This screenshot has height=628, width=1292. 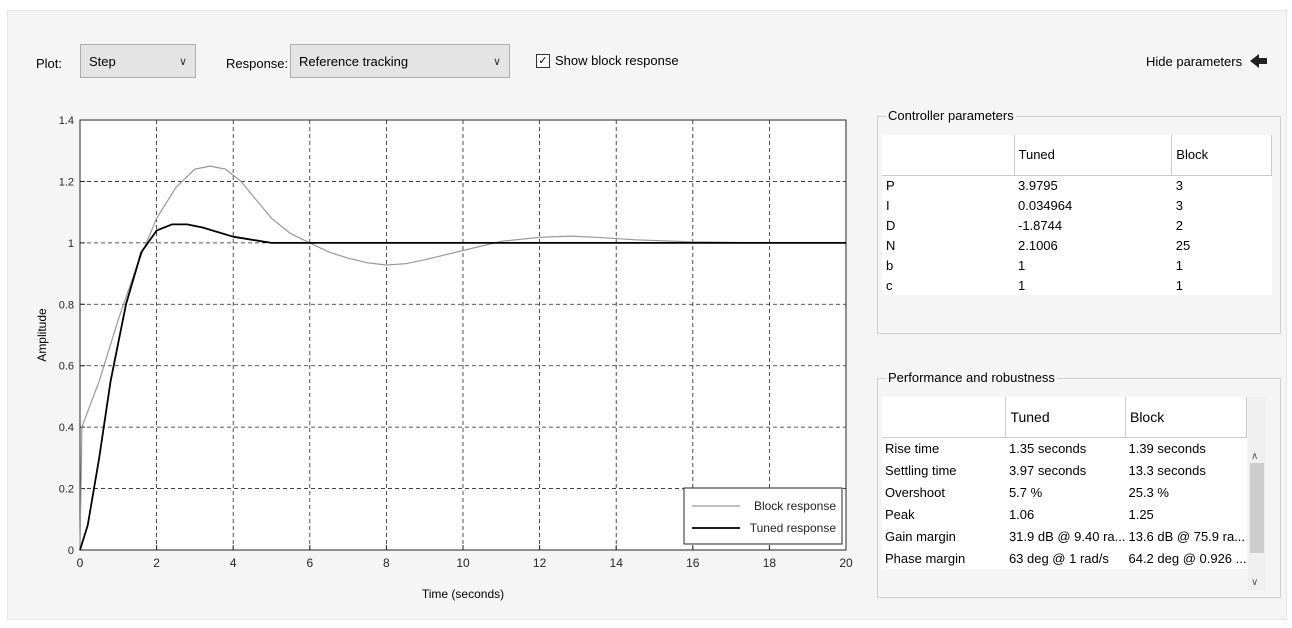 I want to click on x-tick-label: 10, so click(x=463, y=563).